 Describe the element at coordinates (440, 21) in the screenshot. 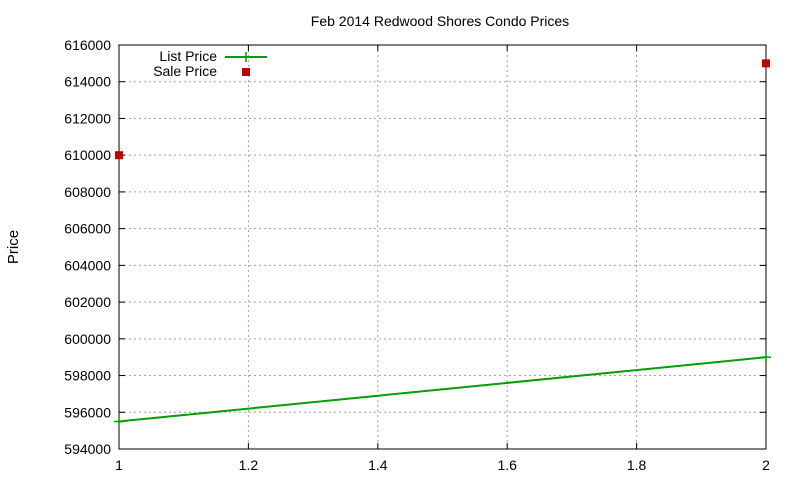

I see `chart-title: Feb 2014 Redwood Shores Condo Prices` at that location.